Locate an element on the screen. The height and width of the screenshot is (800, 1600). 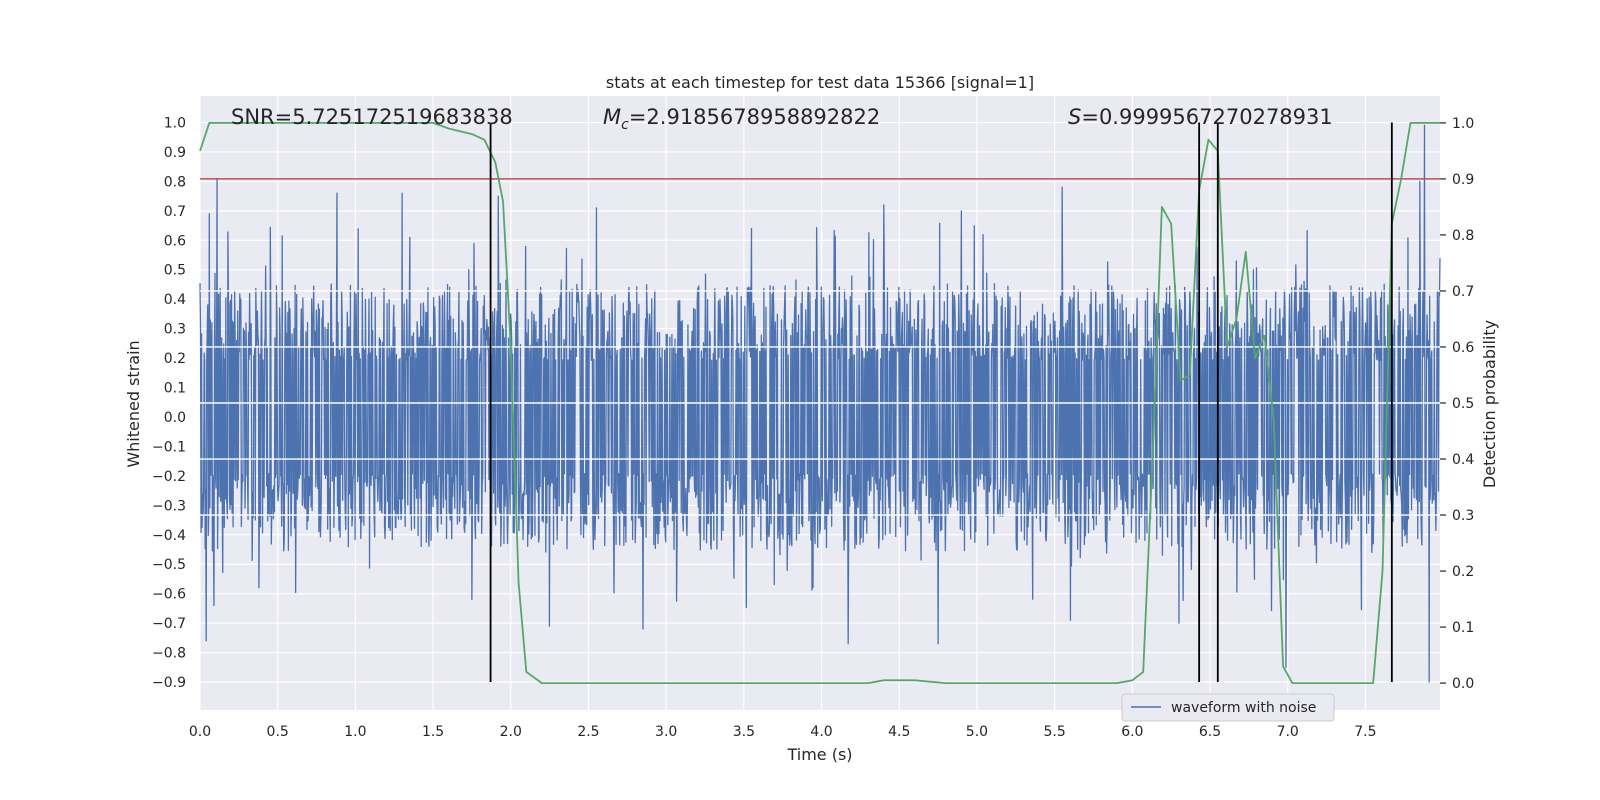
y-tick-label: −0.7 is located at coordinates (169, 624).